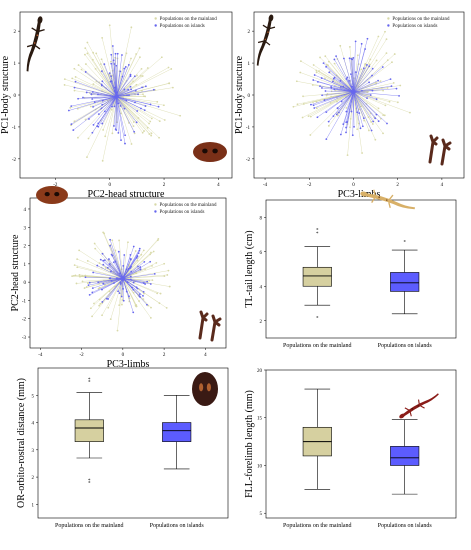 Image resolution: width=471 pixels, height=550 pixels. I want to click on y-tick-label: 20, so click(260, 371).